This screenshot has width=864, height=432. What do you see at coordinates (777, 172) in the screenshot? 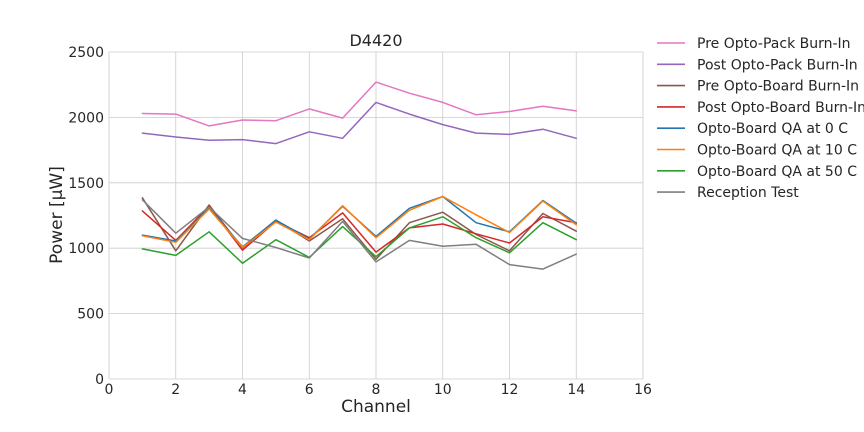
I see `legend-entry: Opto-Board QA at 50 C` at bounding box center [777, 172].